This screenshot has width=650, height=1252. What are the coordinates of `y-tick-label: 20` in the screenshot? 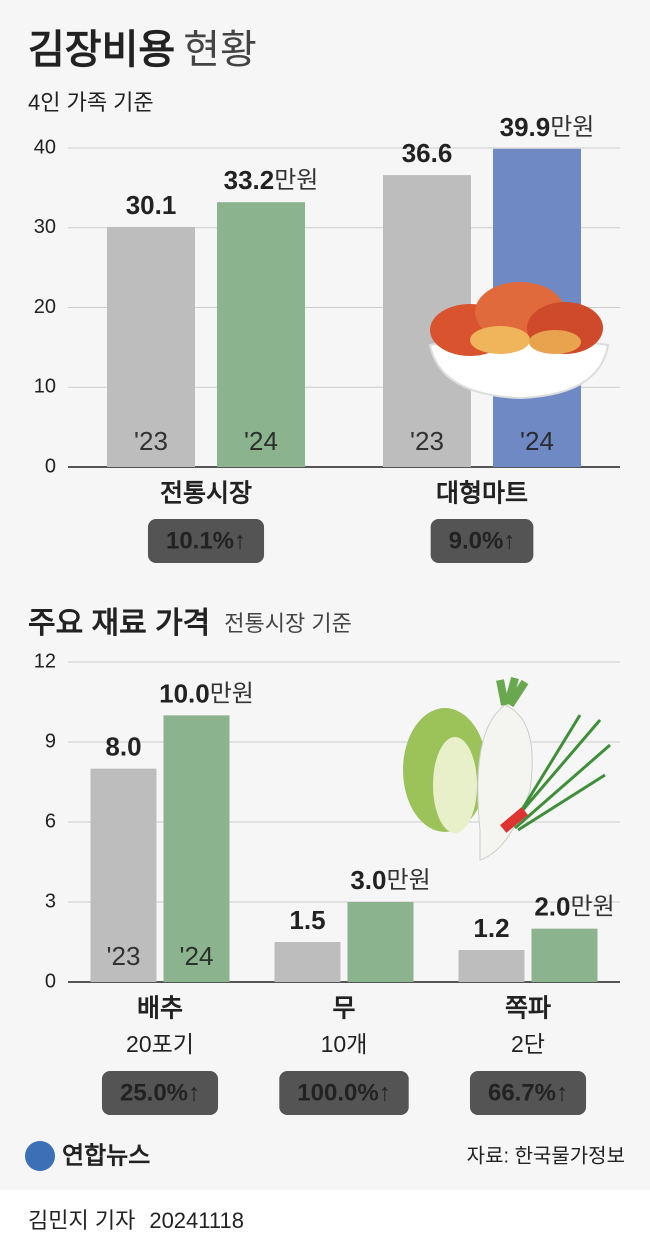 It's located at (45, 307).